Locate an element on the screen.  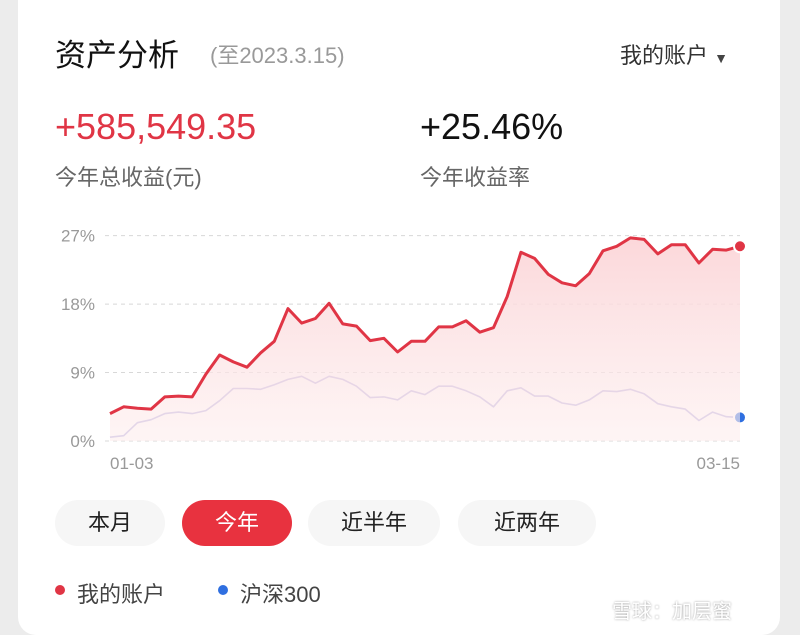
stat-value: +585,549.35 is located at coordinates (156, 126).